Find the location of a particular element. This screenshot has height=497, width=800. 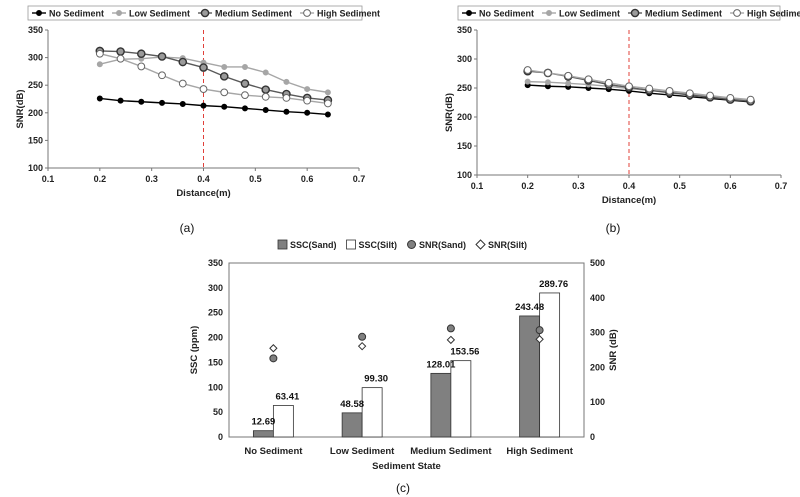

y-tick-label: 0 is located at coordinates (220, 437).